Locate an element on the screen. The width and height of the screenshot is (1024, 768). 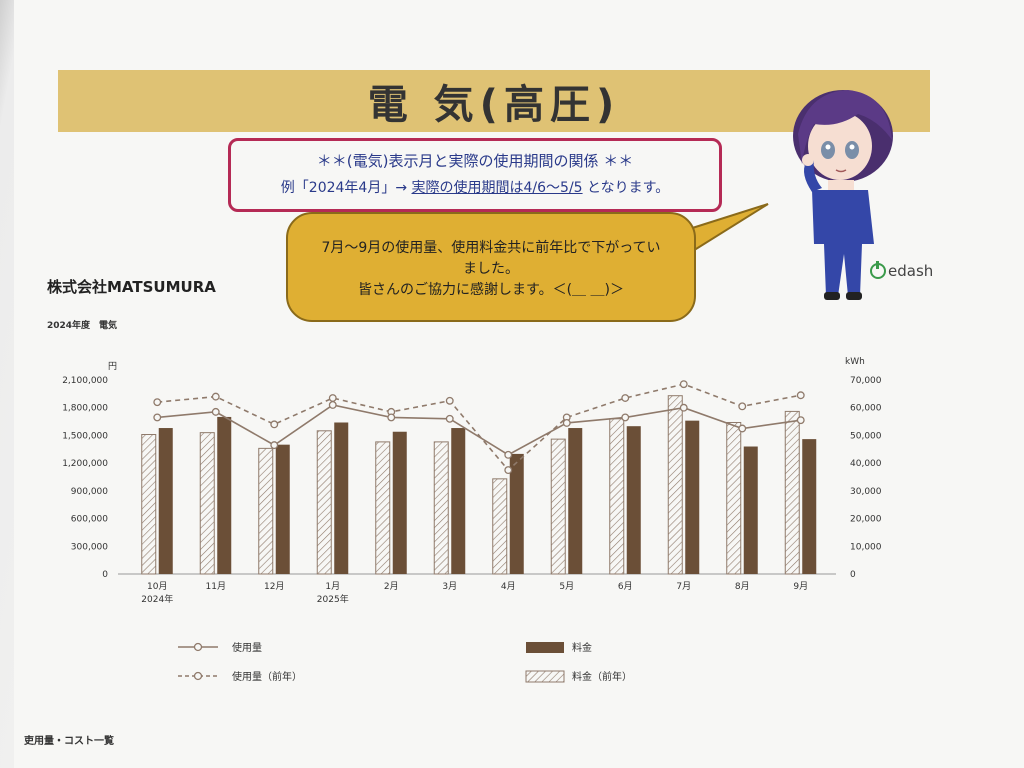
legend-label-usage: 使用量 is located at coordinates (247, 647).